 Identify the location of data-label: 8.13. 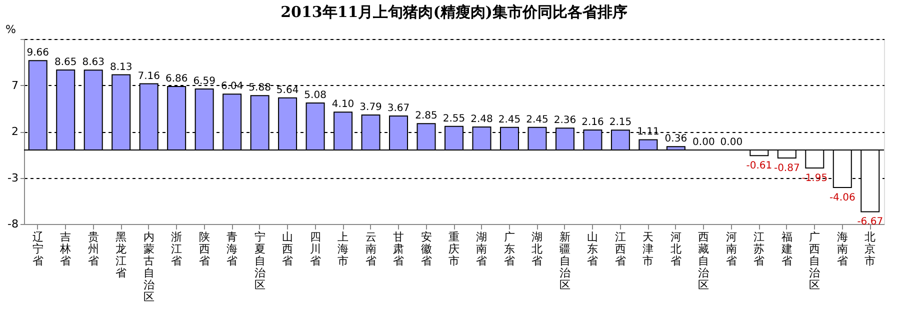
(121, 67).